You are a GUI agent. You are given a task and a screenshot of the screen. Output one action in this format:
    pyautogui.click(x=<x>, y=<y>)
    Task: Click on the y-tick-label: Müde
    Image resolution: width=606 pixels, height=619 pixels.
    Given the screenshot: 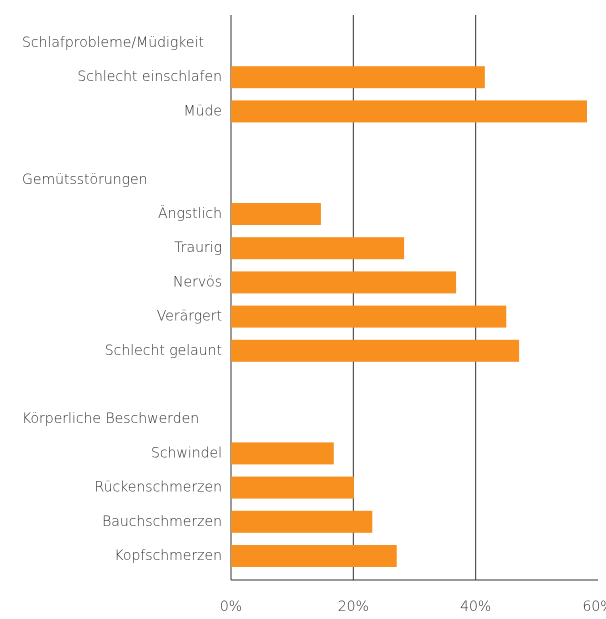 What is the action you would take?
    pyautogui.click(x=203, y=111)
    